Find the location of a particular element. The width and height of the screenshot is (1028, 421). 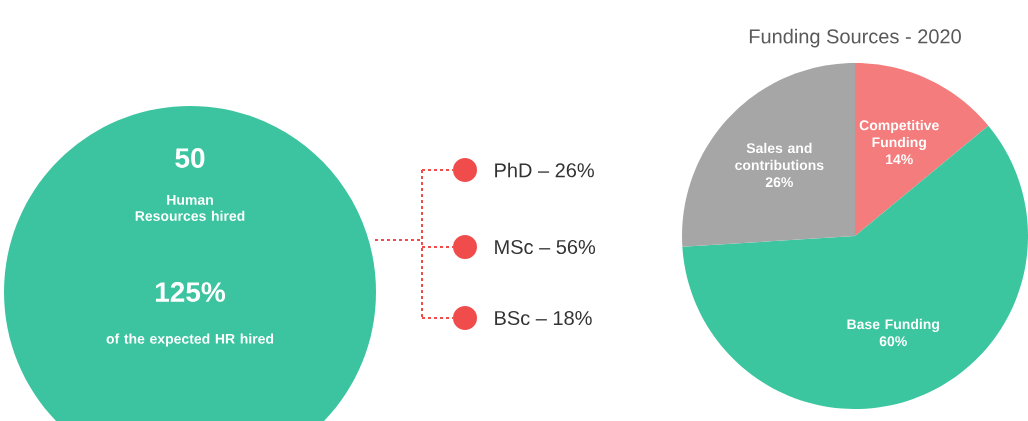

text: 50 is located at coordinates (190, 158).